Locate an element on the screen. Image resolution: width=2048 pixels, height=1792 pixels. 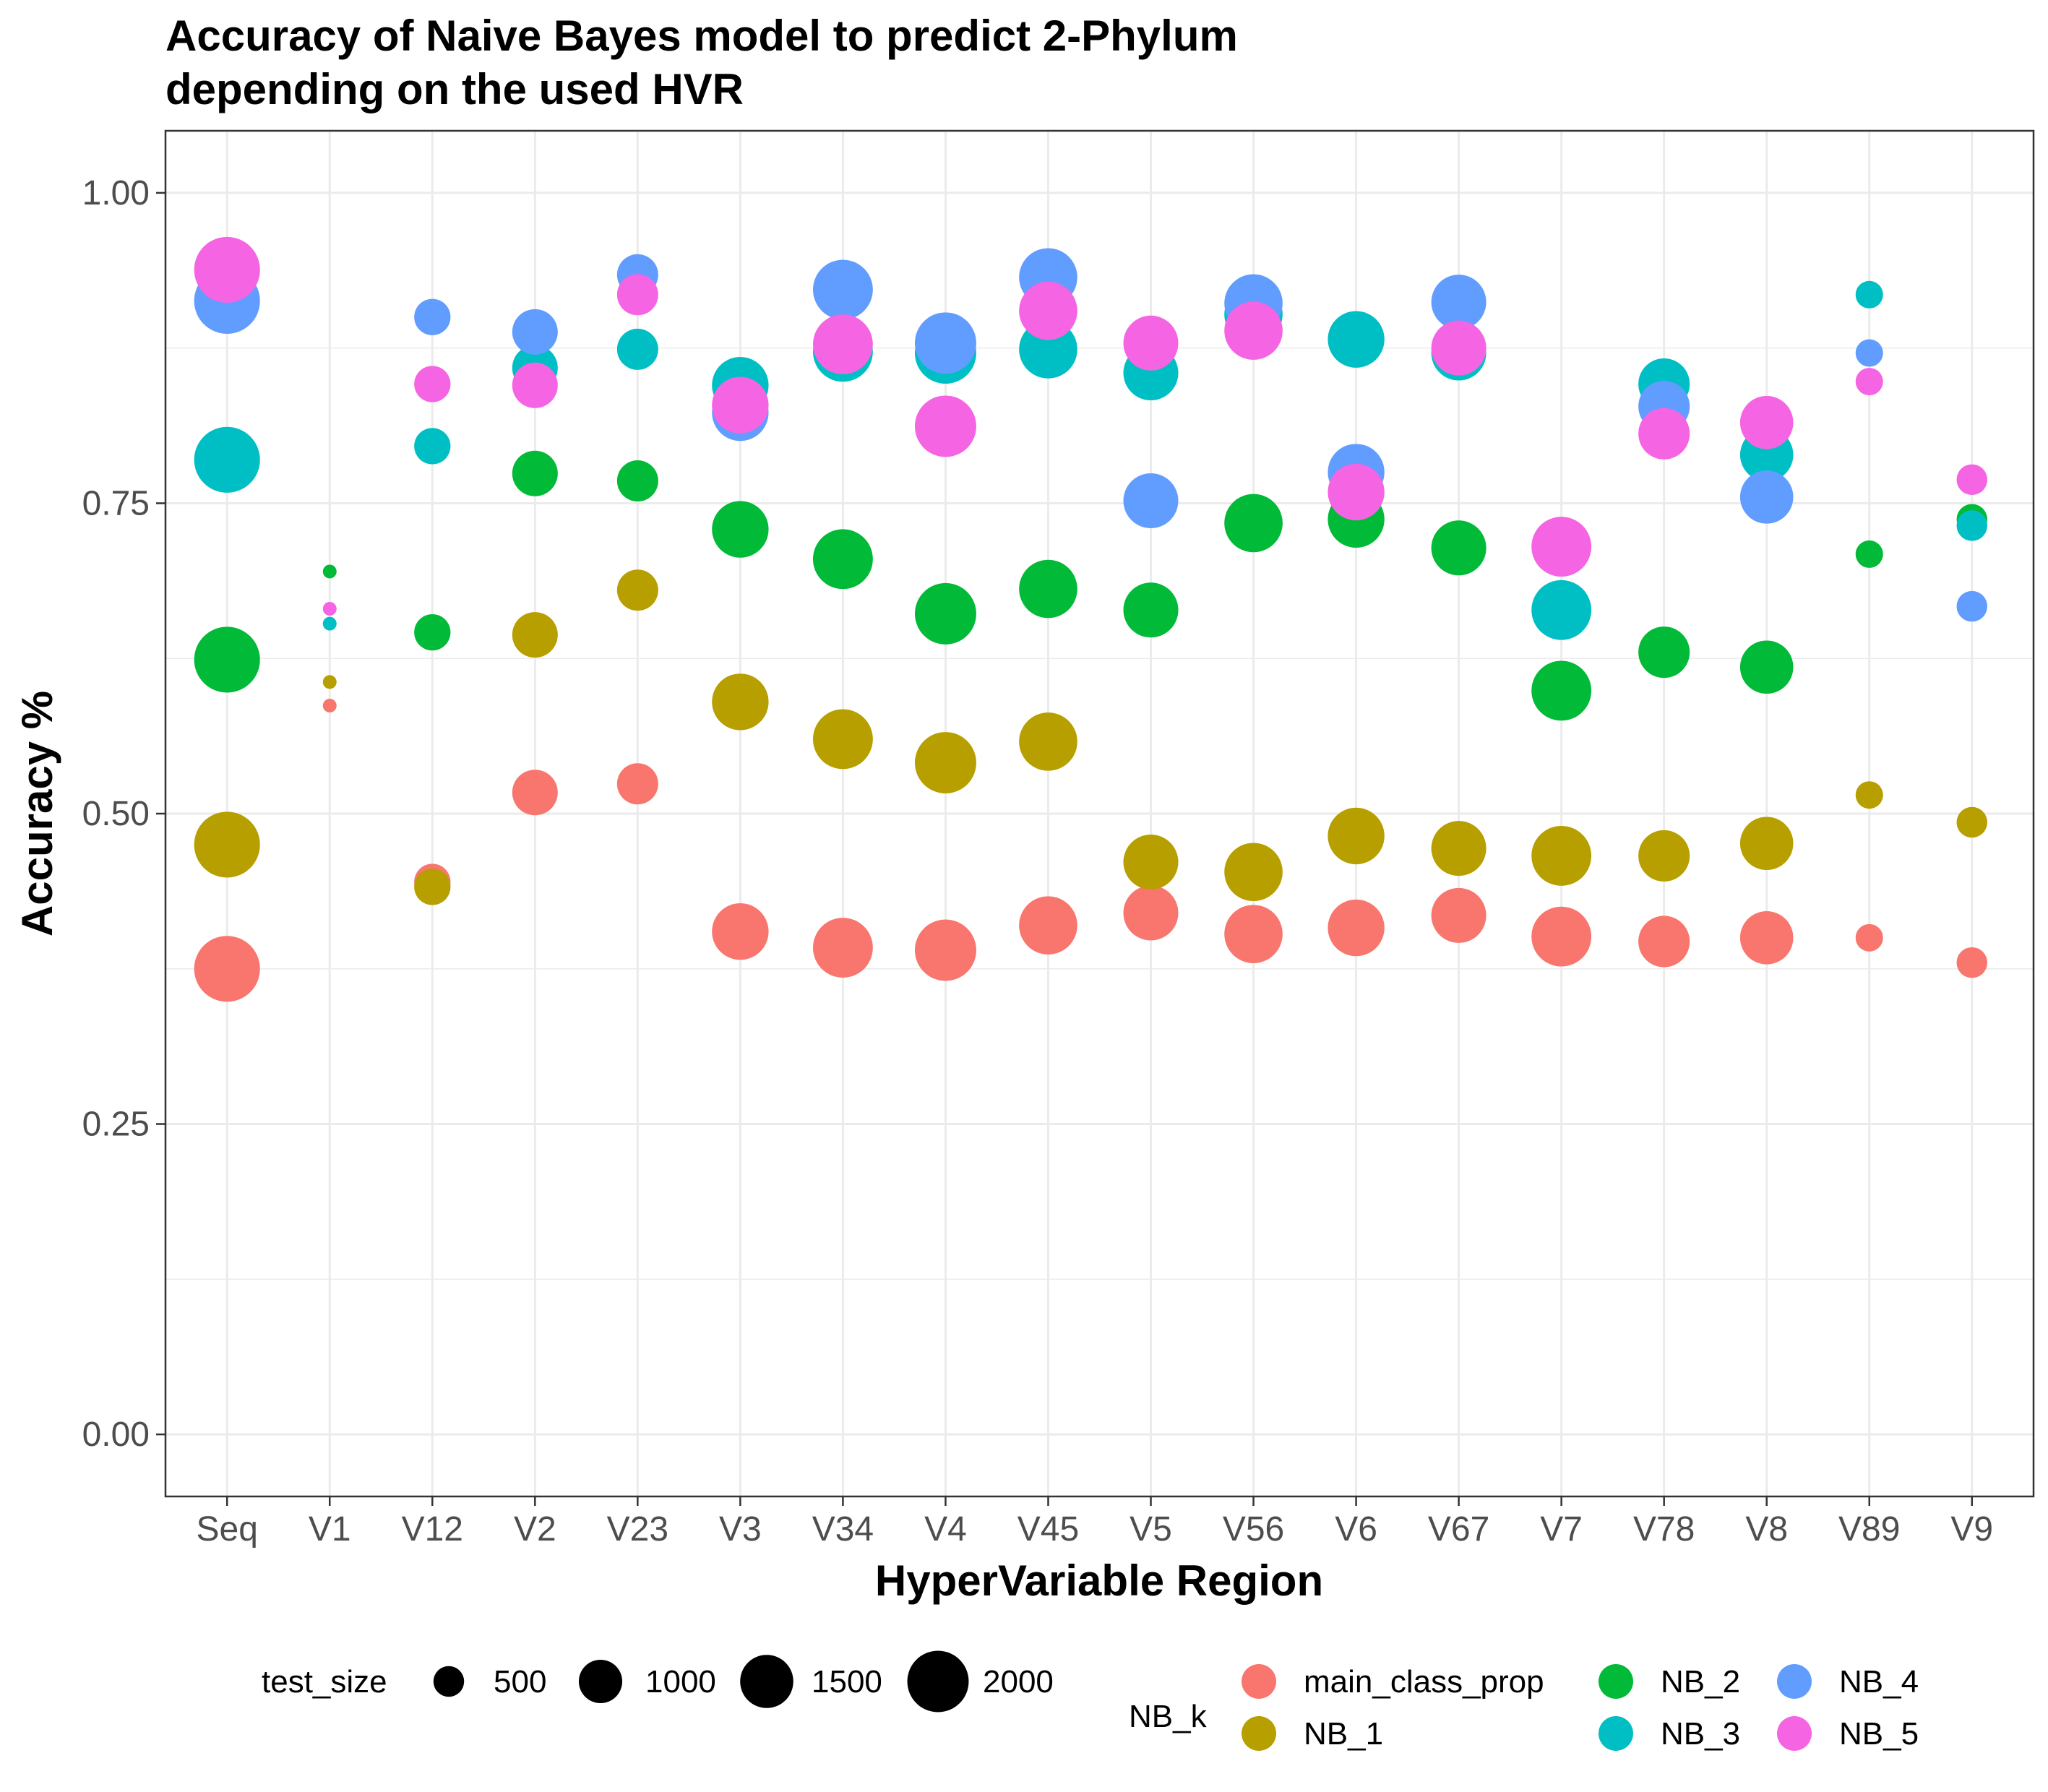
point-NB_4-V8 is located at coordinates (1766, 497).